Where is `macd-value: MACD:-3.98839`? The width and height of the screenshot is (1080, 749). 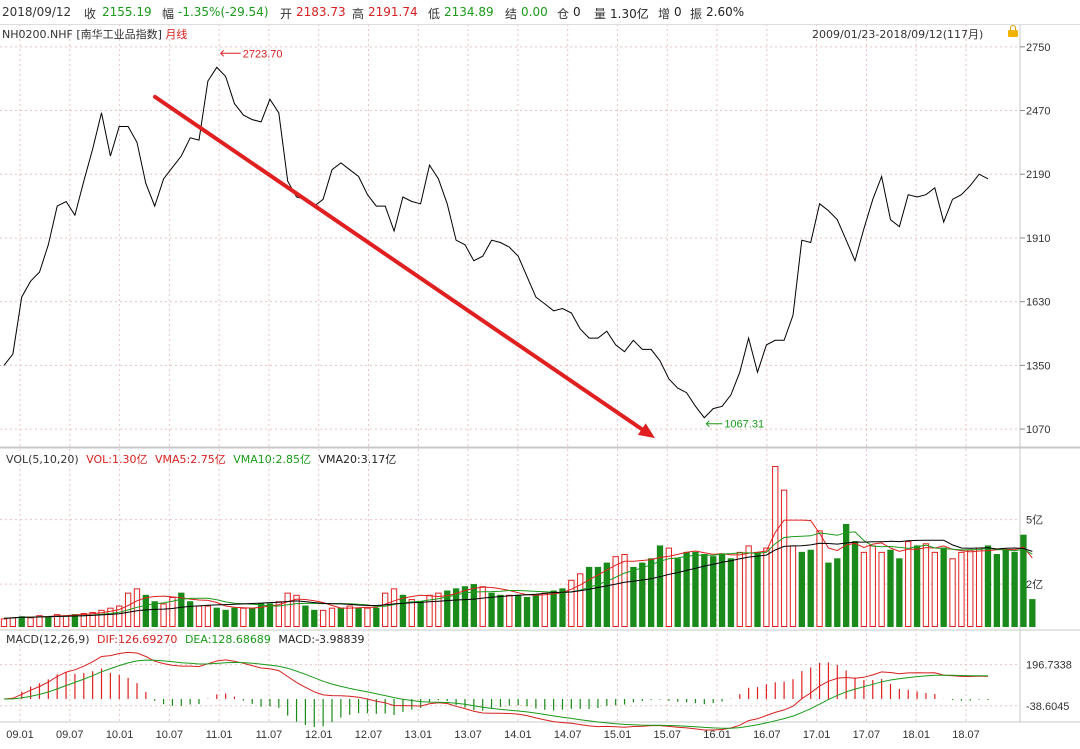 macd-value: MACD:-3.98839 is located at coordinates (321, 639).